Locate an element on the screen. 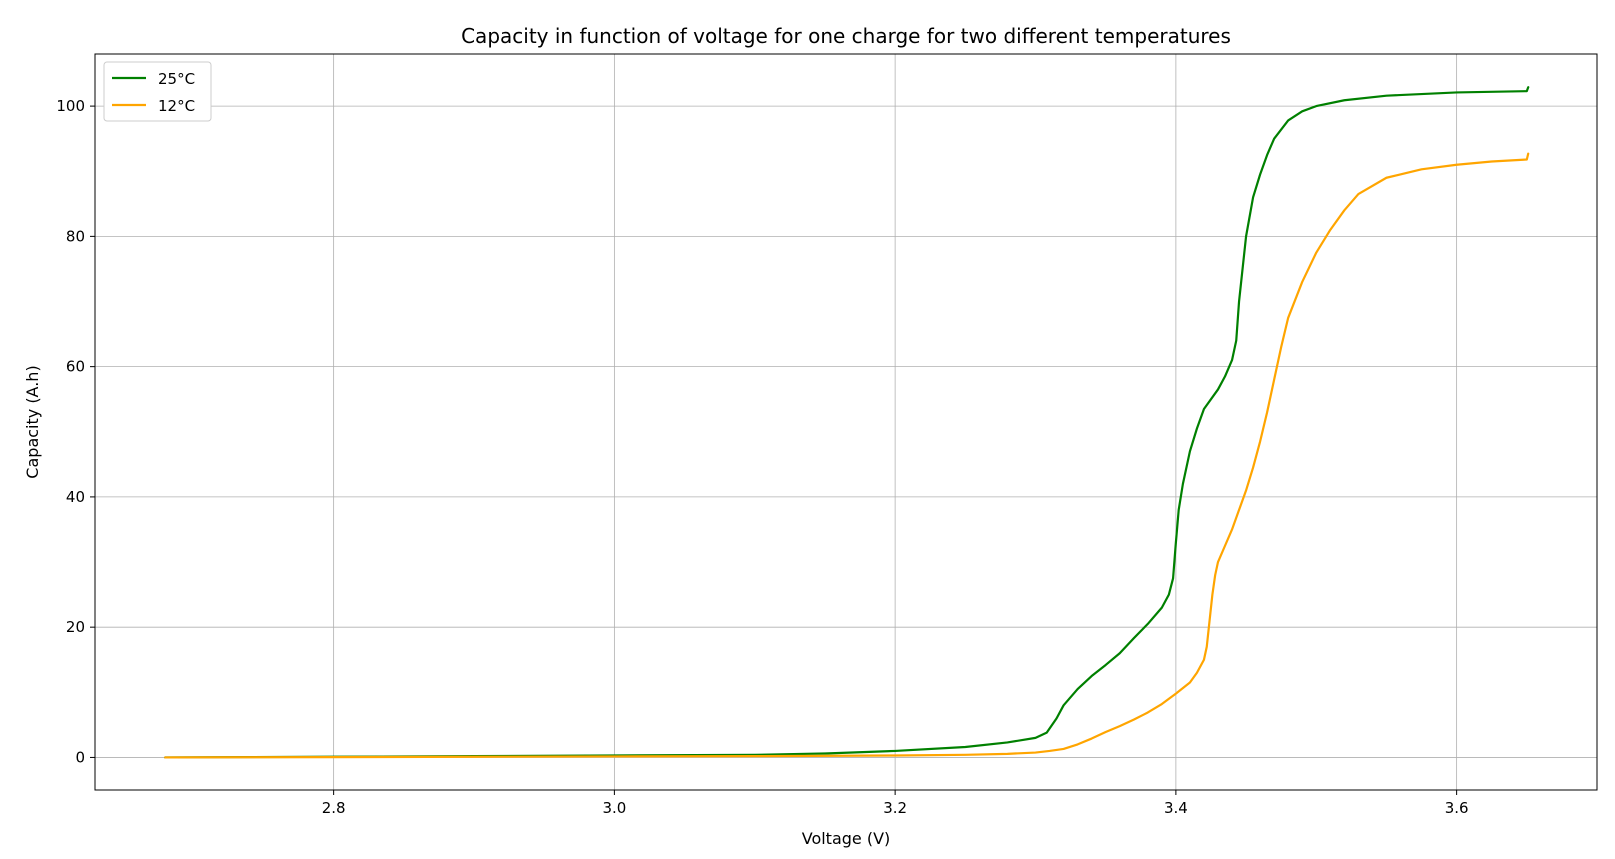 The height and width of the screenshot is (859, 1615). x-axis-label: Voltage (V) is located at coordinates (846, 838).